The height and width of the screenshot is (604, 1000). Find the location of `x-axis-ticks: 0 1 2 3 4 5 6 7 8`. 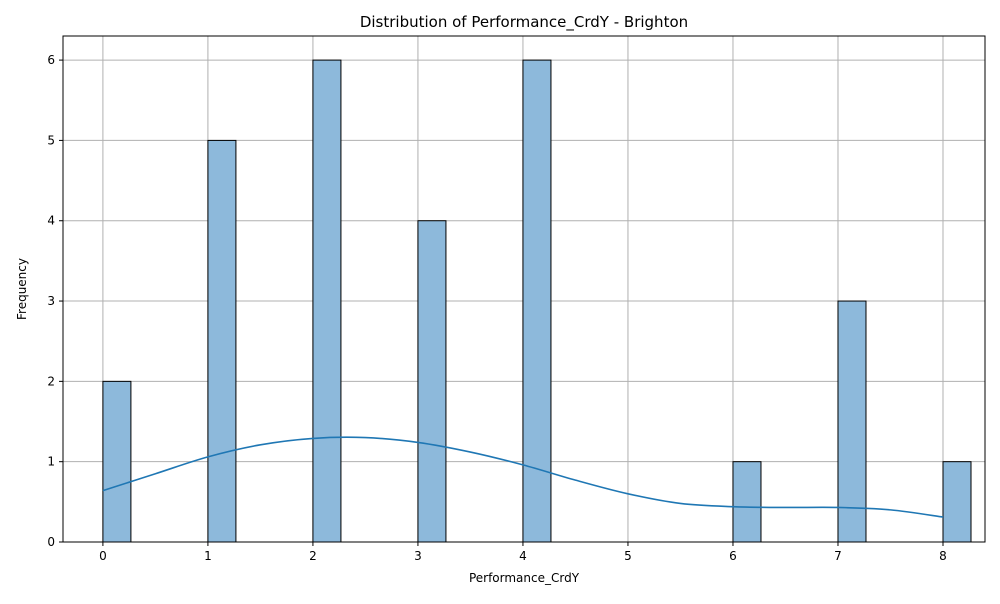

x-axis-ticks: 0 1 2 3 4 5 6 7 8 is located at coordinates (523, 552).